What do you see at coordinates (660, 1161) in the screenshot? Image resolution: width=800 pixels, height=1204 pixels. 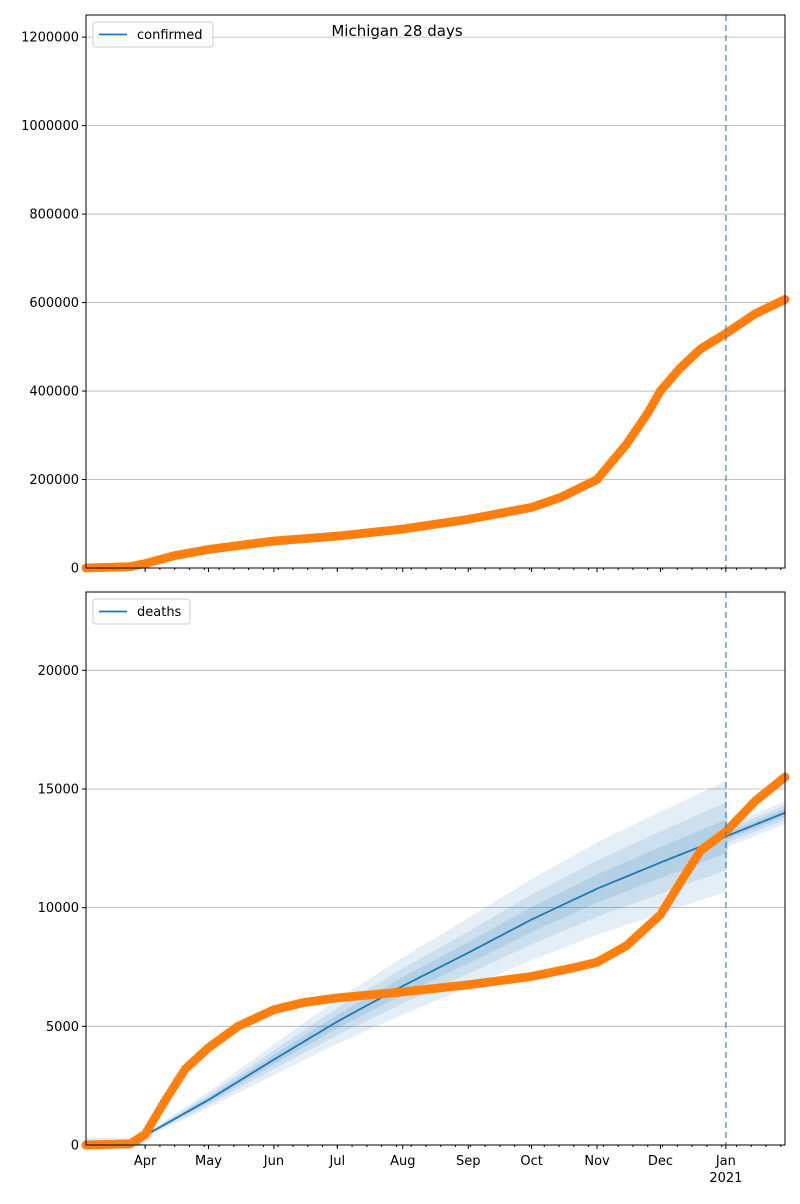 I see `x-tick-label: Dec` at bounding box center [660, 1161].